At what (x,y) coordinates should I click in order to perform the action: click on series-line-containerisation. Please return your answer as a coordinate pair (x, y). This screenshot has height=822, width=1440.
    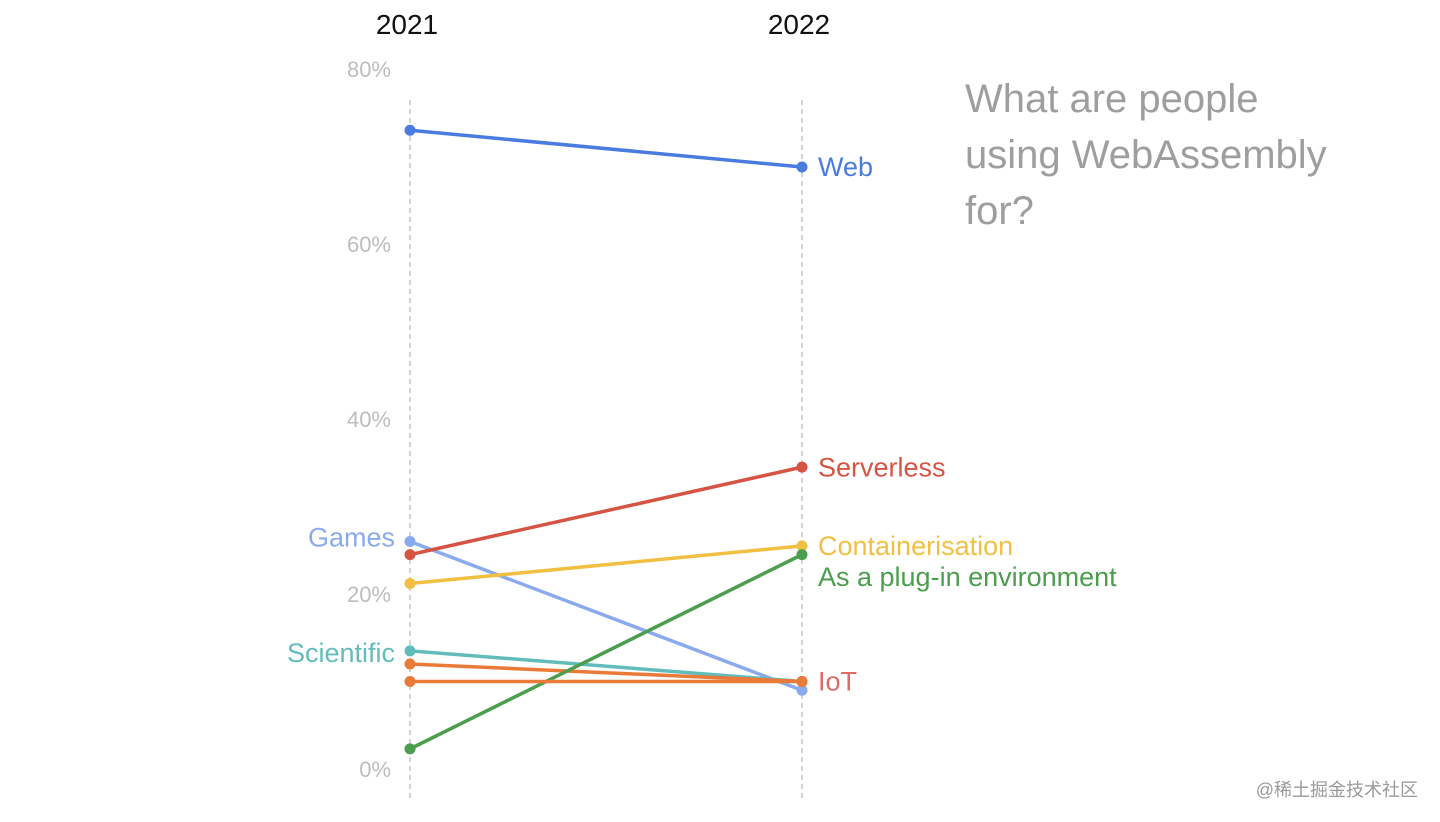
    Looking at the image, I should click on (606, 565).